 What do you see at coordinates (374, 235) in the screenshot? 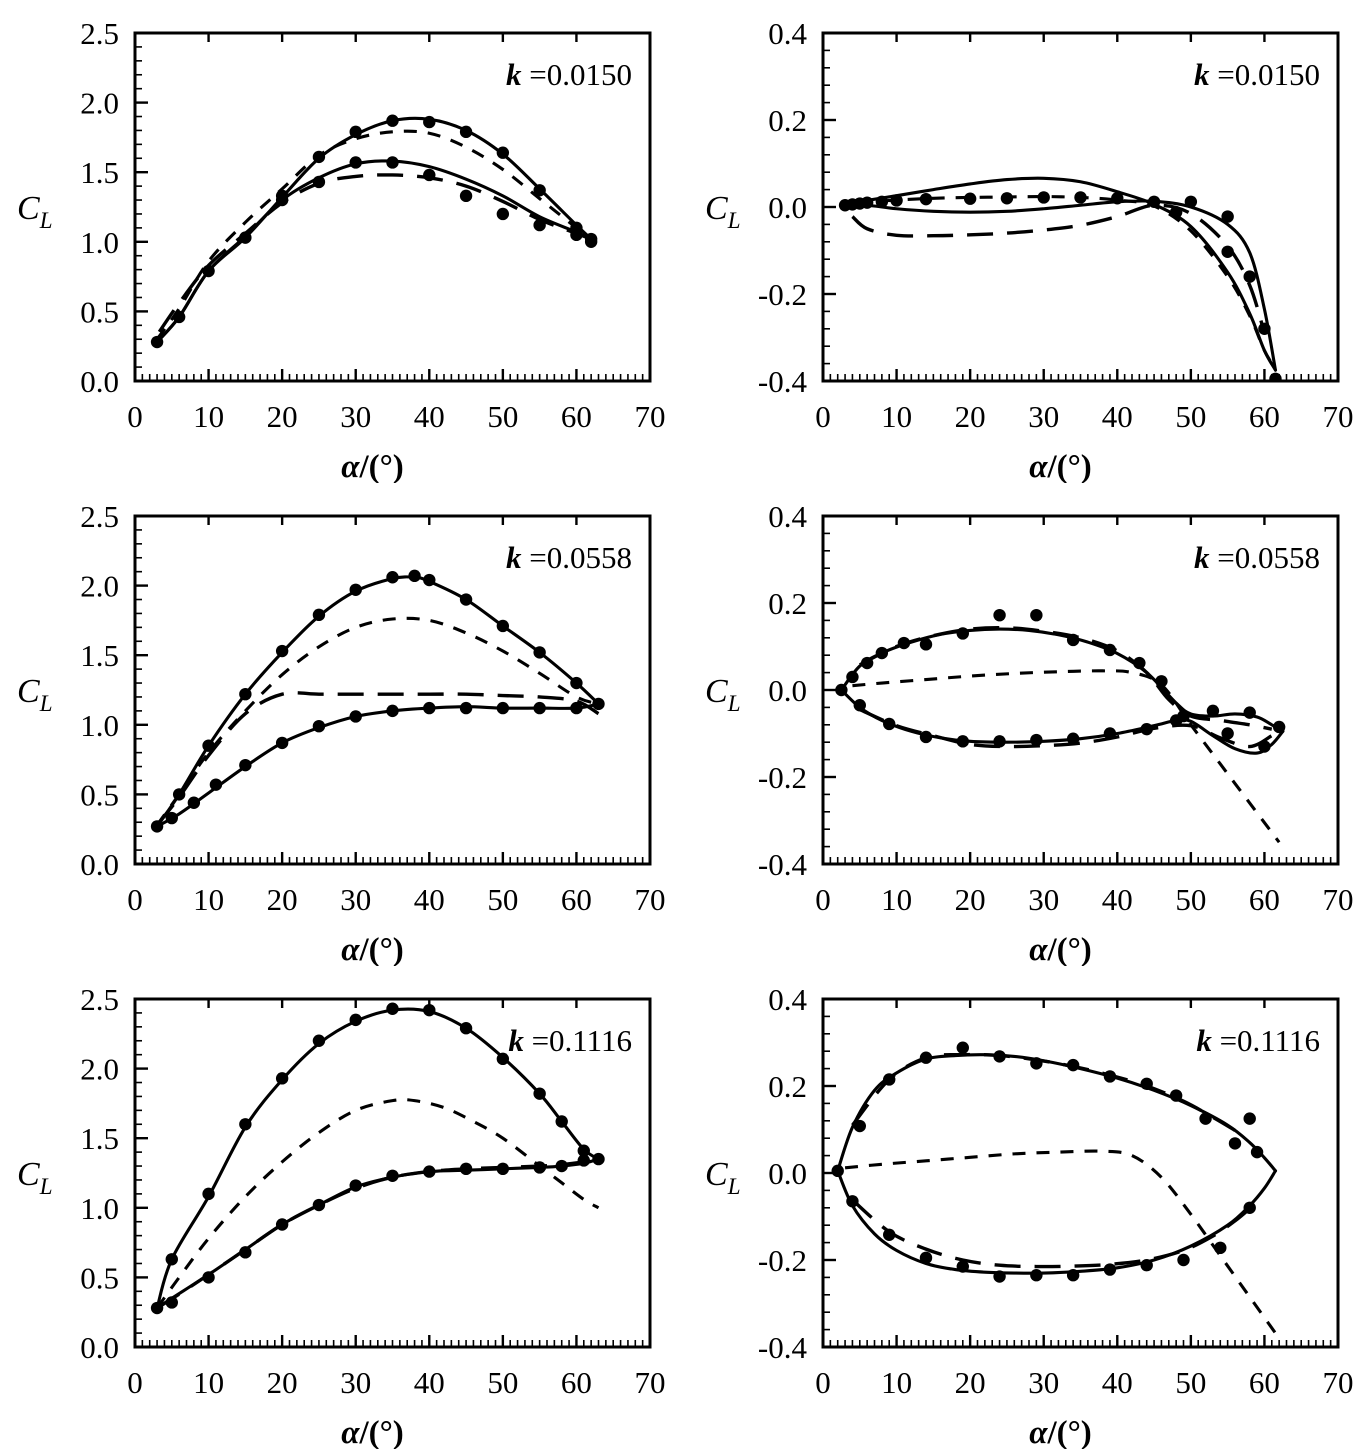
I see `series-curve-upstroke-model-dashed` at bounding box center [374, 235].